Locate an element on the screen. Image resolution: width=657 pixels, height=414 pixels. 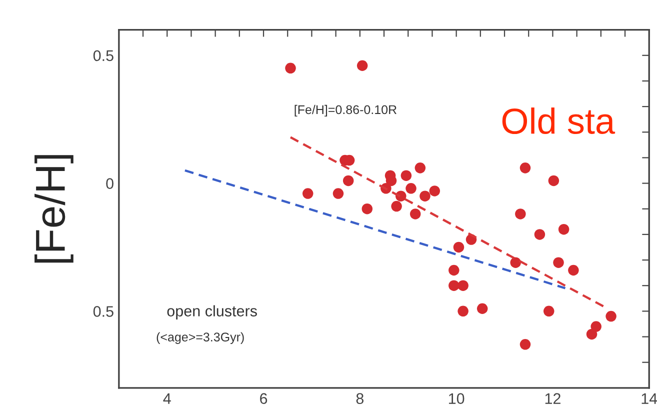
annotation: [Fe/H]=0.86-0.10R is located at coordinates (345, 110).